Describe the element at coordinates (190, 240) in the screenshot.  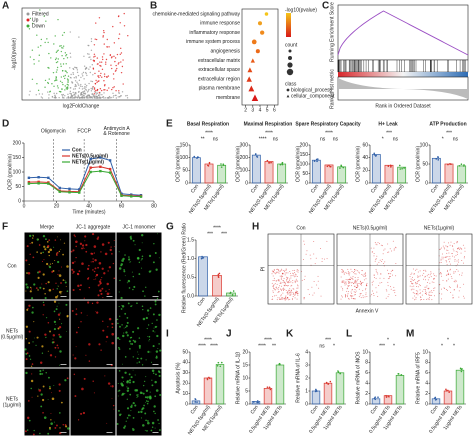
I see `y-tick-label: 1.5` at that location.